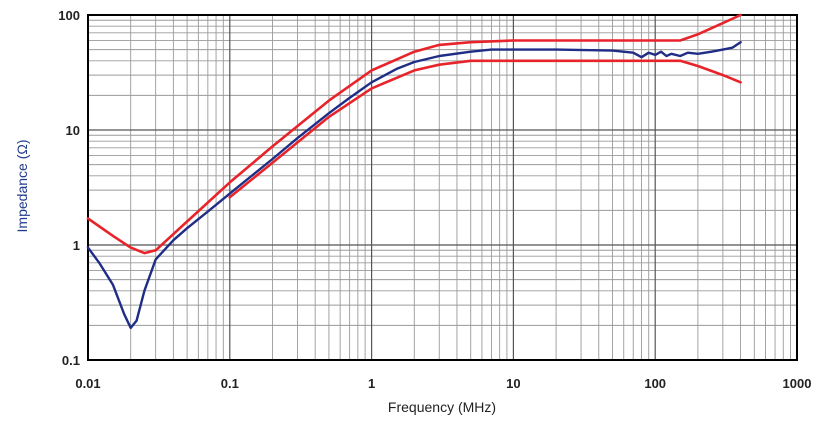 This screenshot has width=816, height=425. What do you see at coordinates (442, 407) in the screenshot?
I see `x-axis-title: Frequency (MHz)` at bounding box center [442, 407].